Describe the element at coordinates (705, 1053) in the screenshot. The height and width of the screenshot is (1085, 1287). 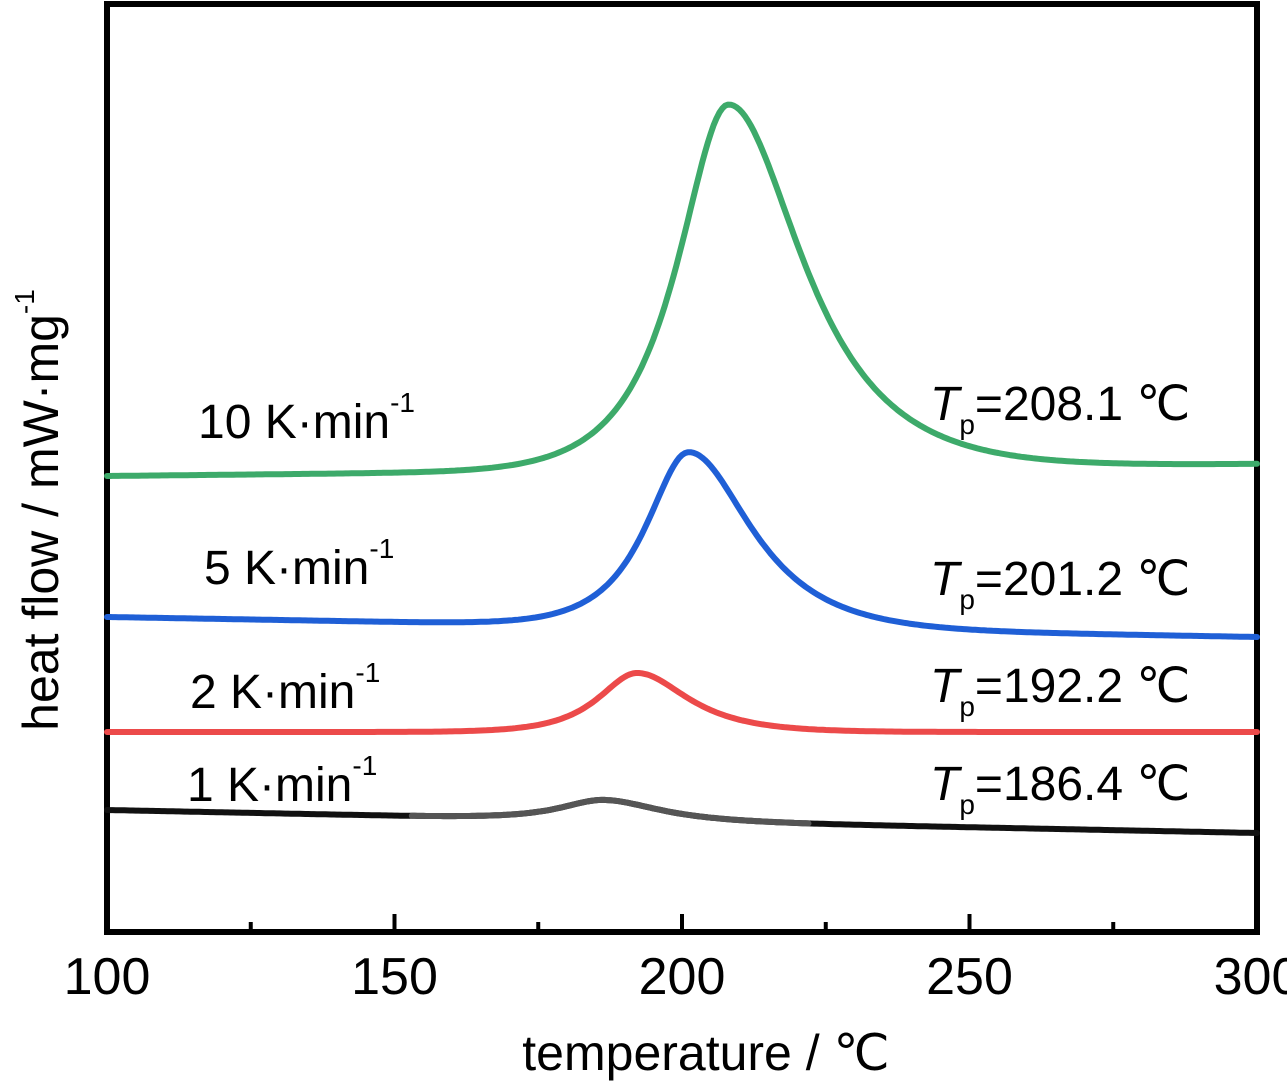
I see `x-axis-title: temperature / ℃` at that location.